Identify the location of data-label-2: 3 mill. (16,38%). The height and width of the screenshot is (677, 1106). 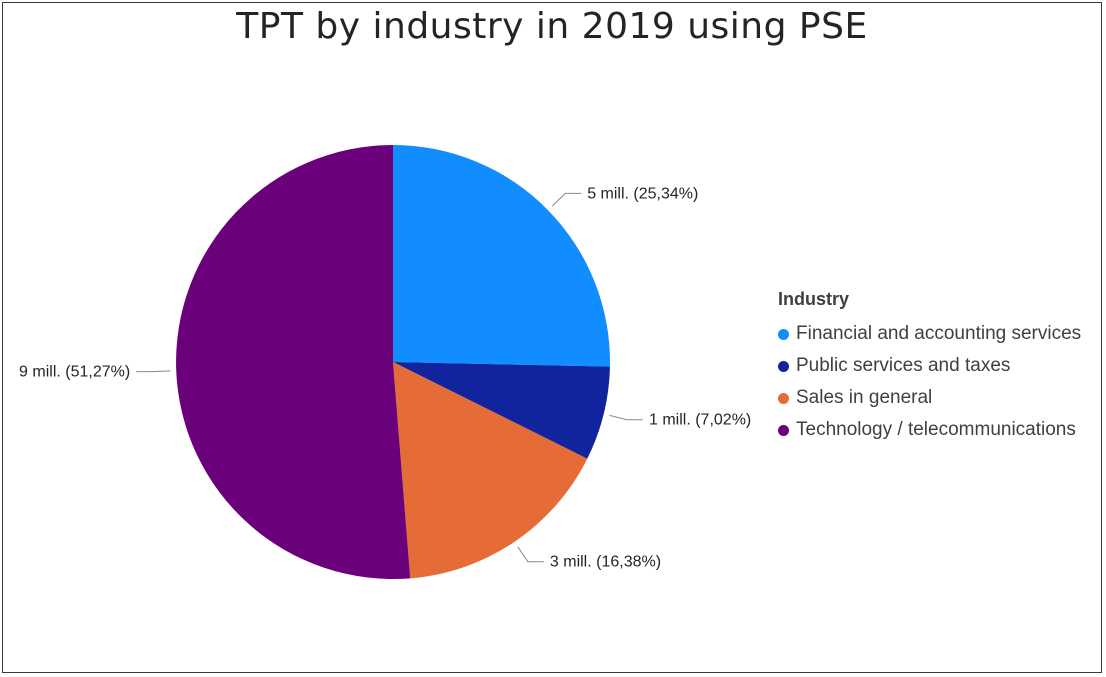
(605, 562).